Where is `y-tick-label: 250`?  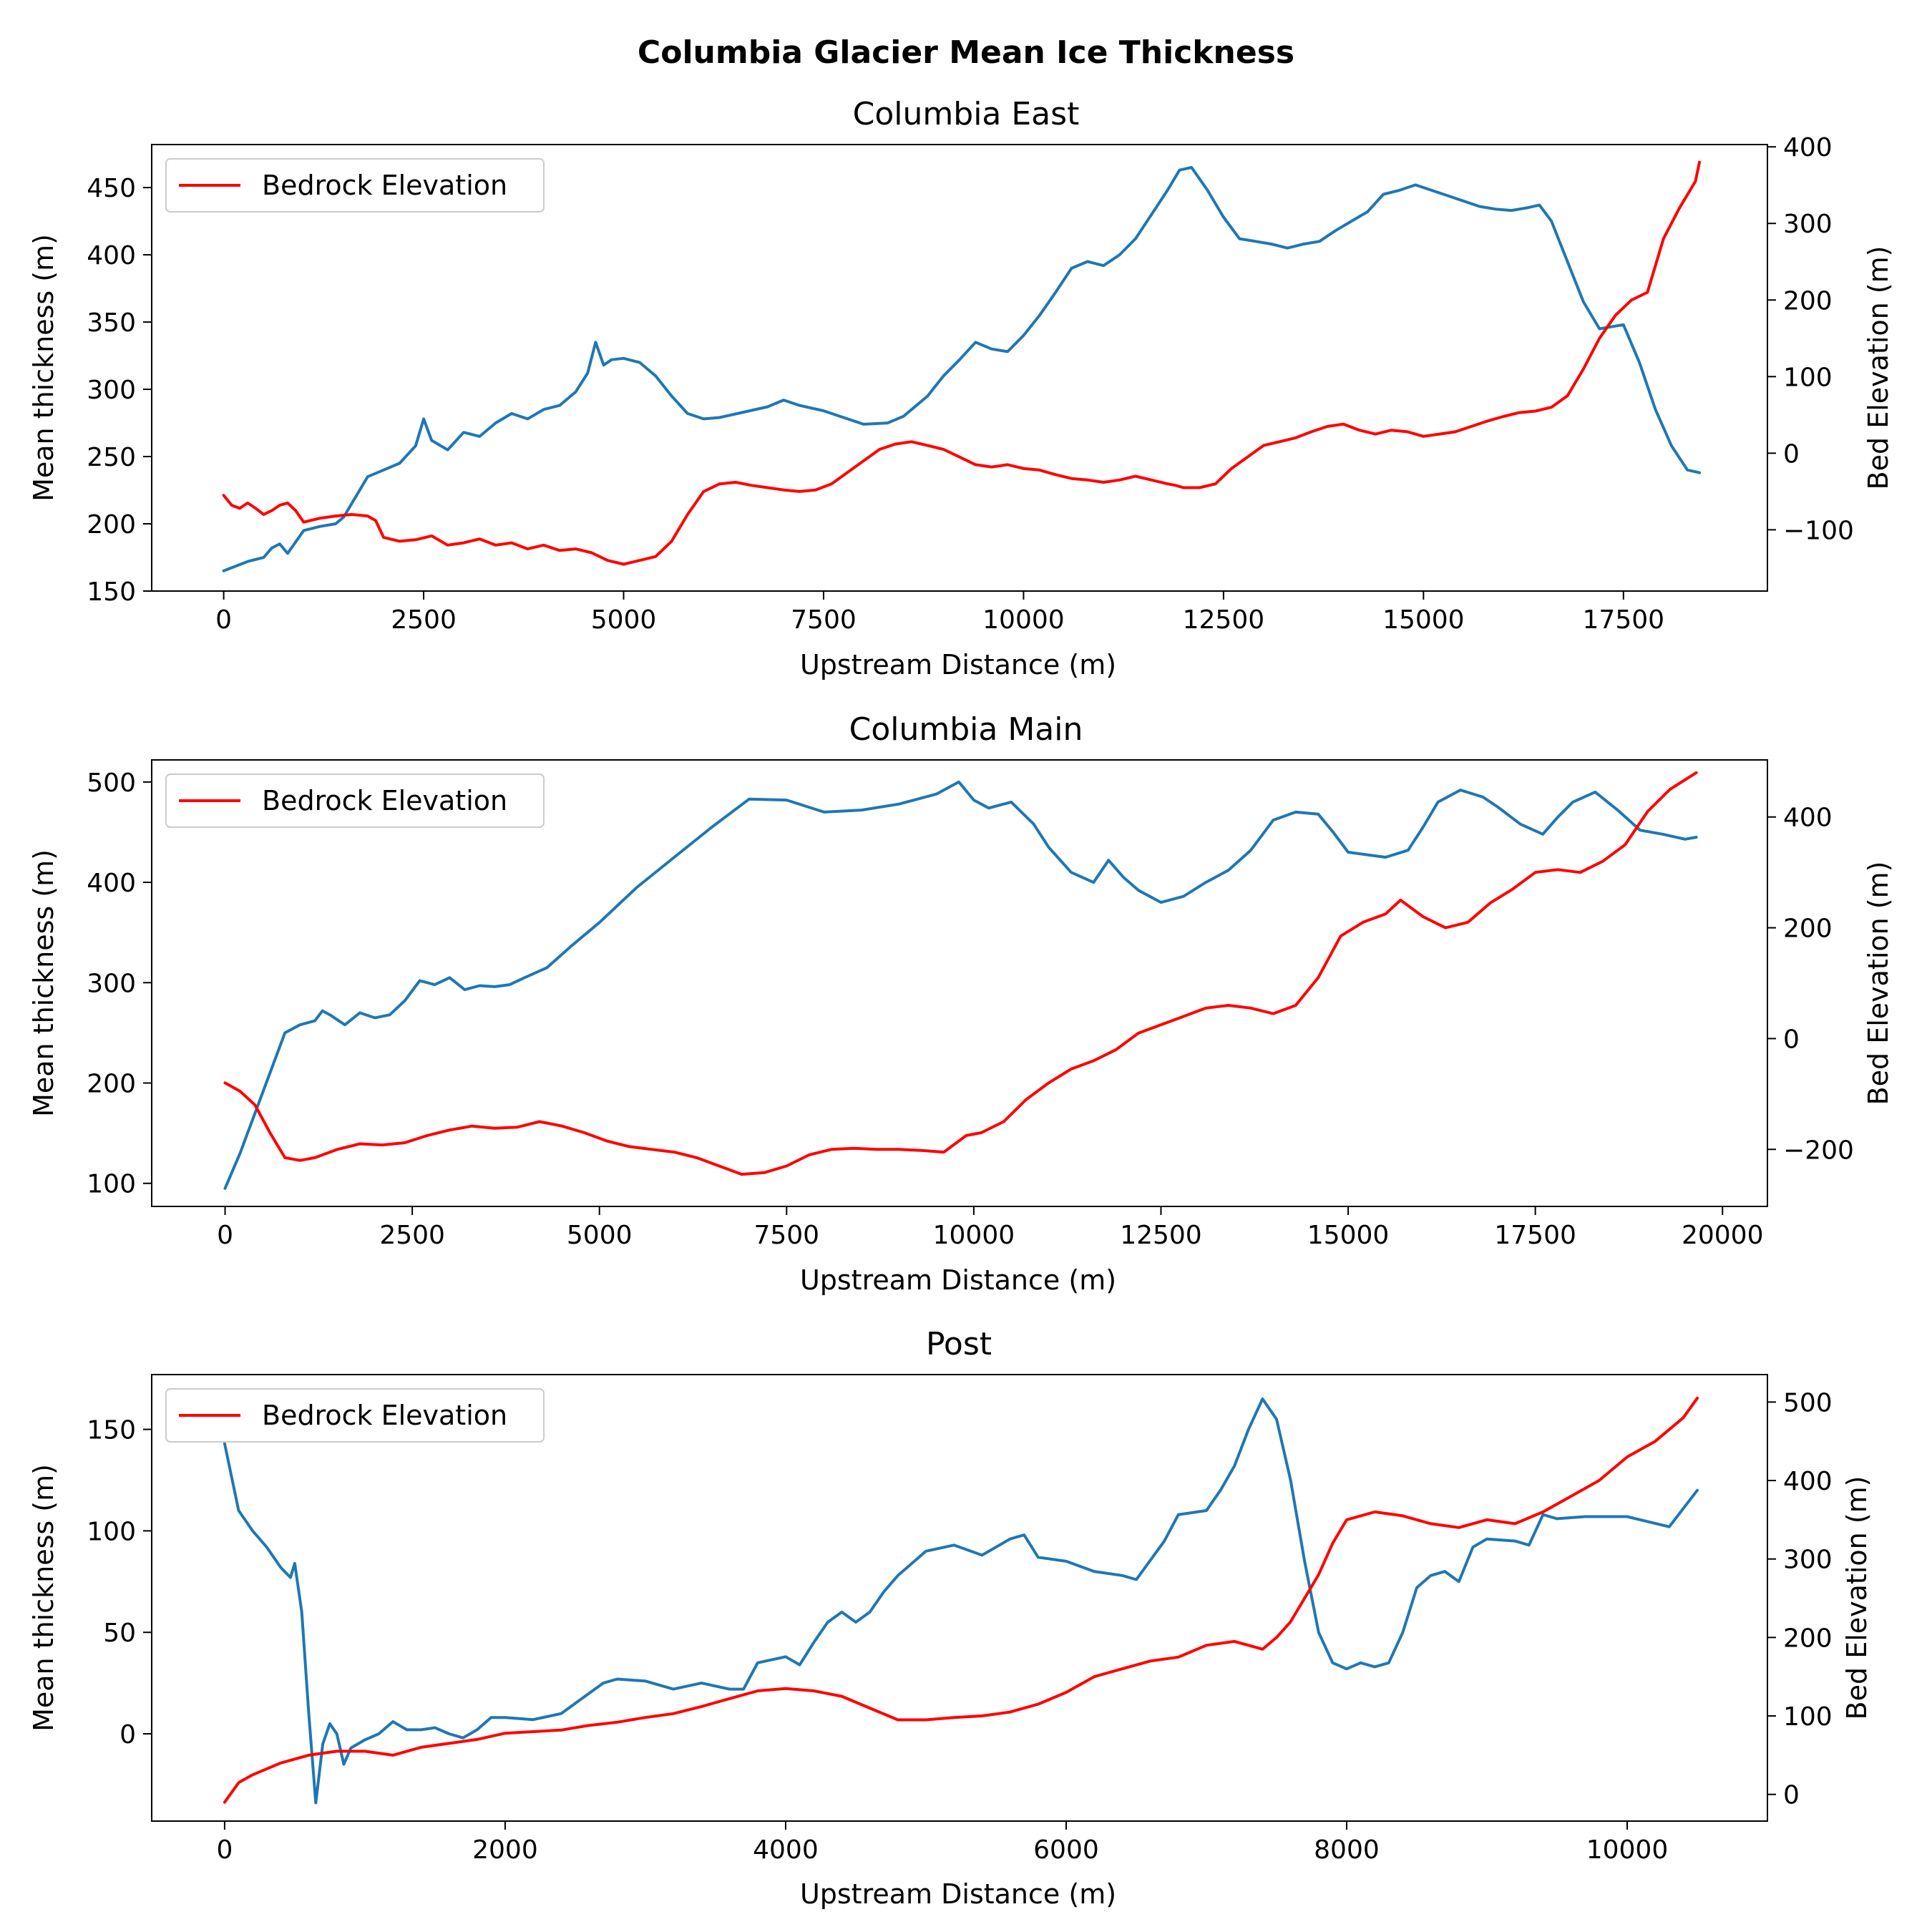 y-tick-label: 250 is located at coordinates (111, 457).